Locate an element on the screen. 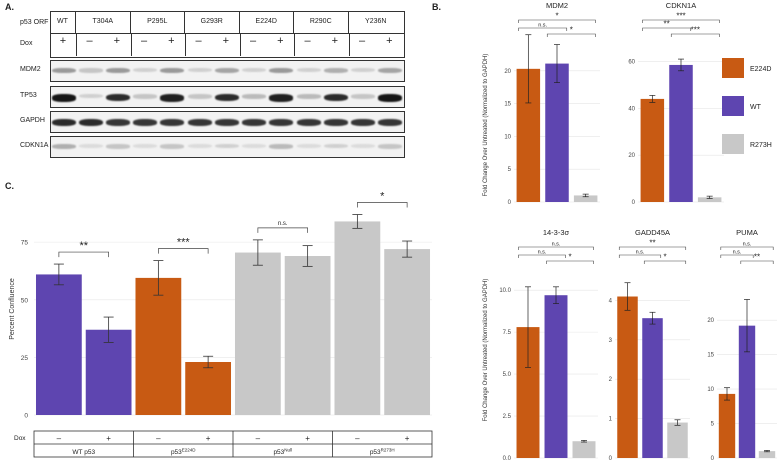 The height and width of the screenshot is (462, 780). legend-label: WT is located at coordinates (756, 107).